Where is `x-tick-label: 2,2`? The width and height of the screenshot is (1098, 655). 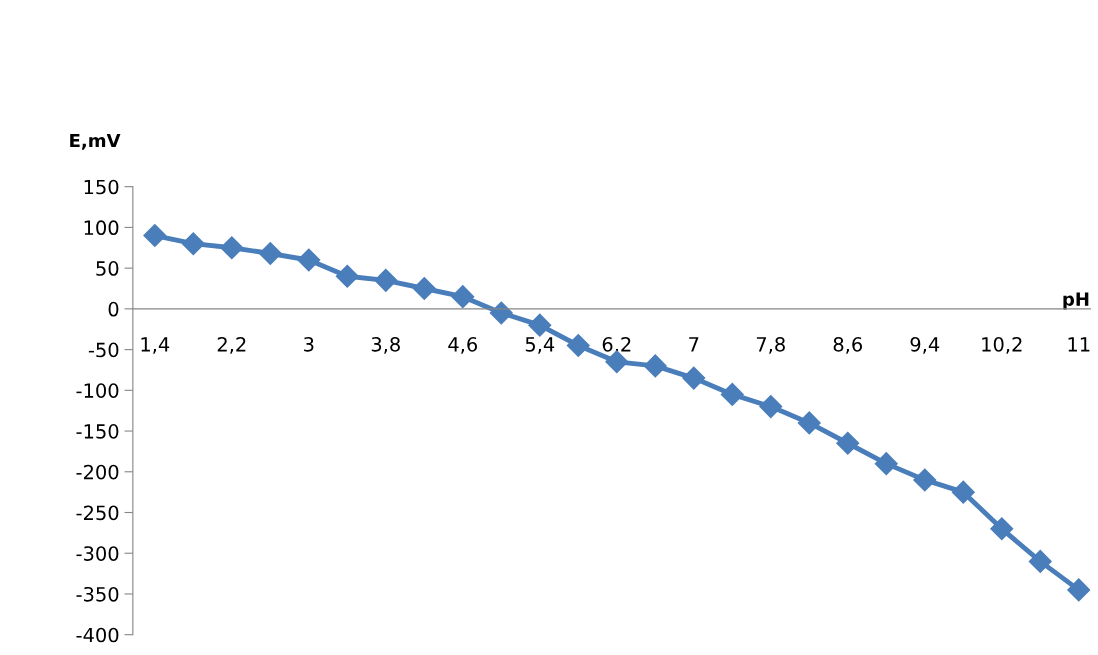 x-tick-label: 2,2 is located at coordinates (231, 345).